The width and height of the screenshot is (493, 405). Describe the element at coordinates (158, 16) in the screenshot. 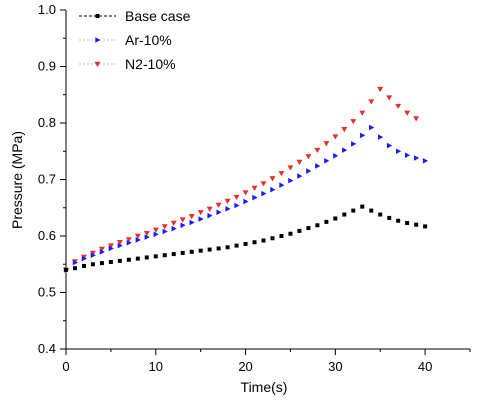

I see `legend-label: Base case` at that location.